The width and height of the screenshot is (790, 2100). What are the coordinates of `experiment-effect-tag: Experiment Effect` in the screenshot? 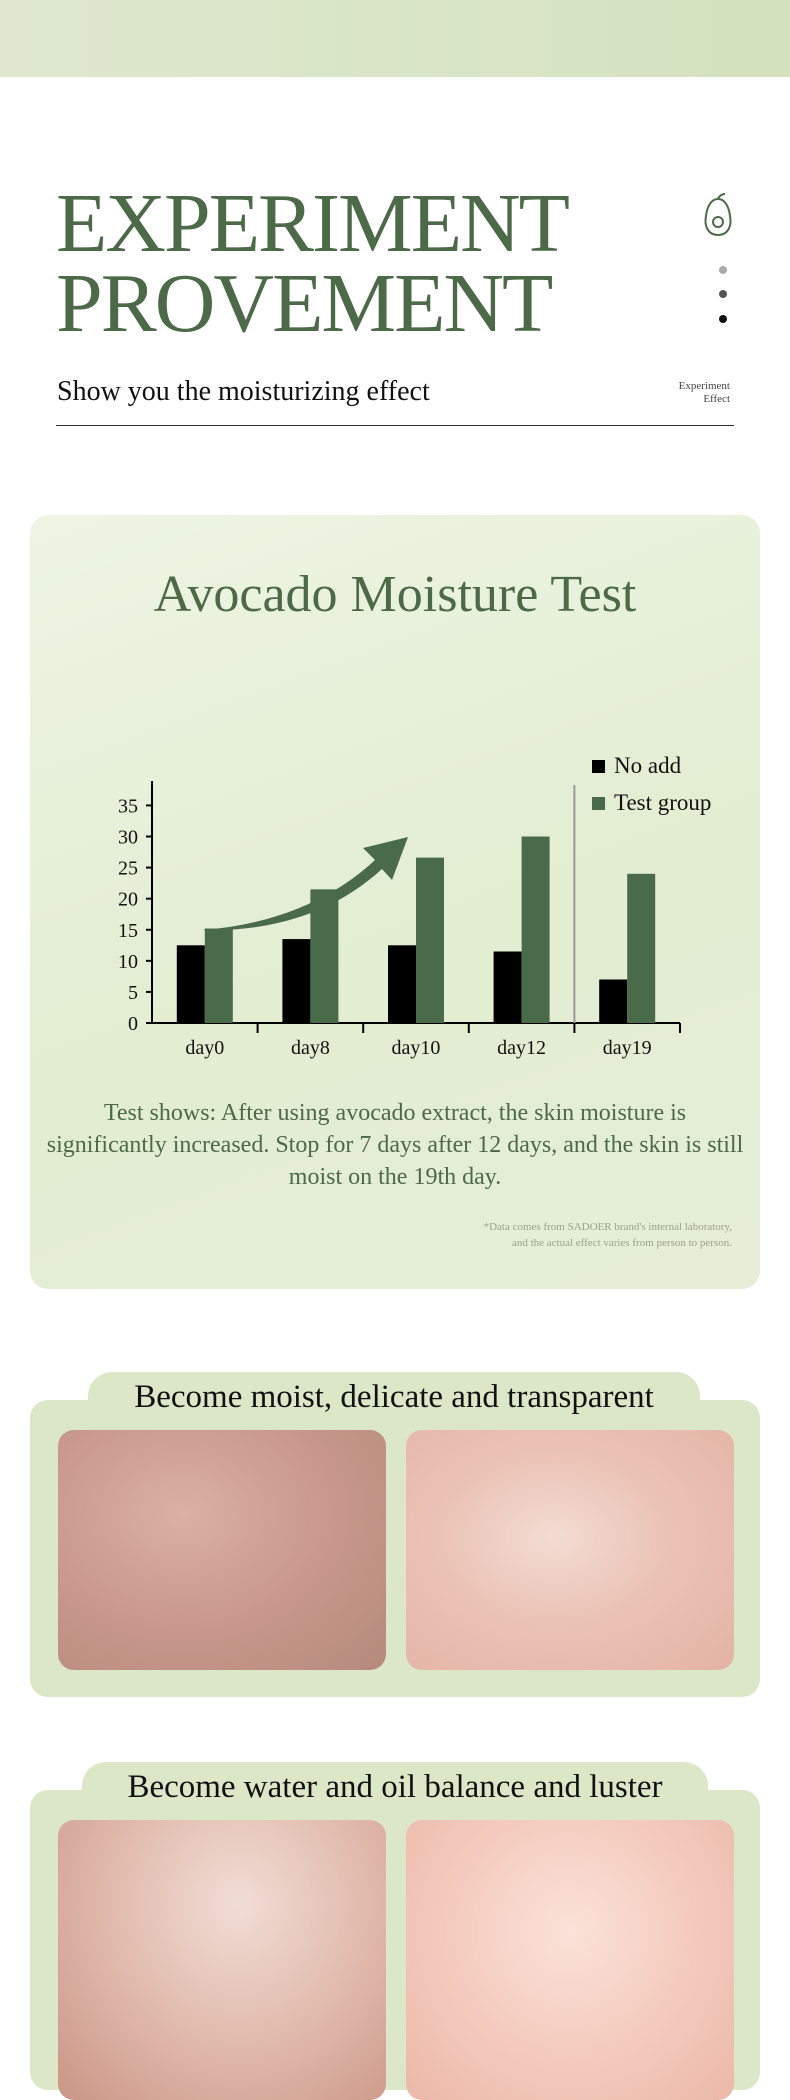 It's located at (704, 393).